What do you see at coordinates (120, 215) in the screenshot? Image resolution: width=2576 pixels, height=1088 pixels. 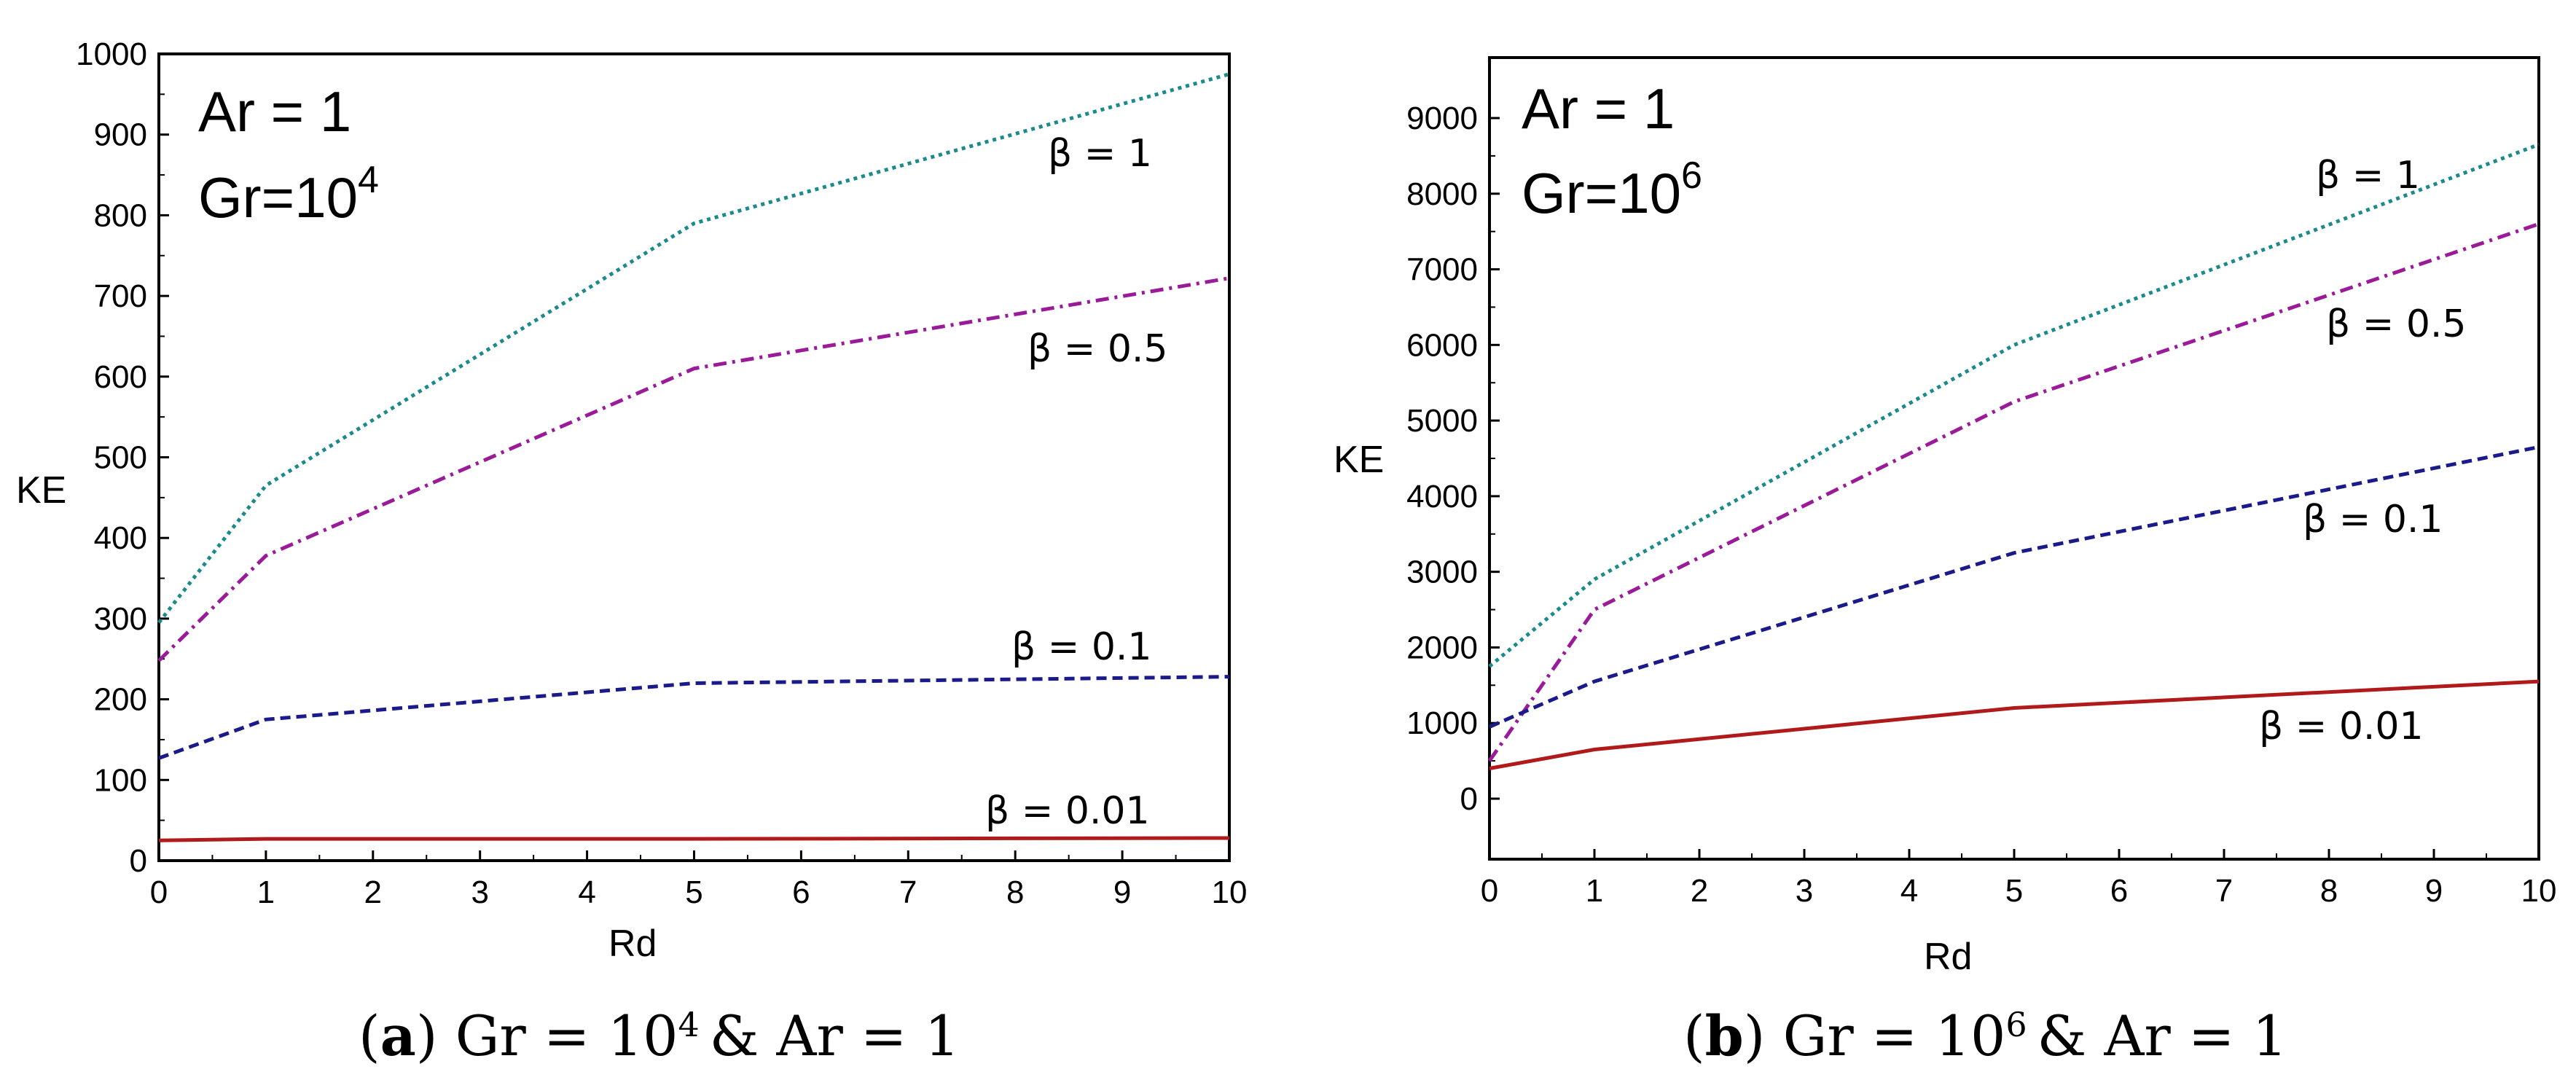 I see `y-tick-label: 800` at bounding box center [120, 215].